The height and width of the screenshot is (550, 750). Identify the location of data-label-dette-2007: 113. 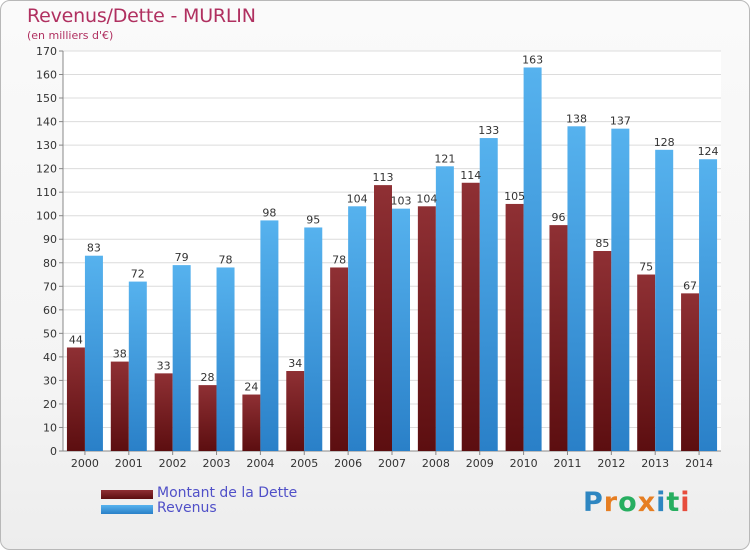
(383, 177).